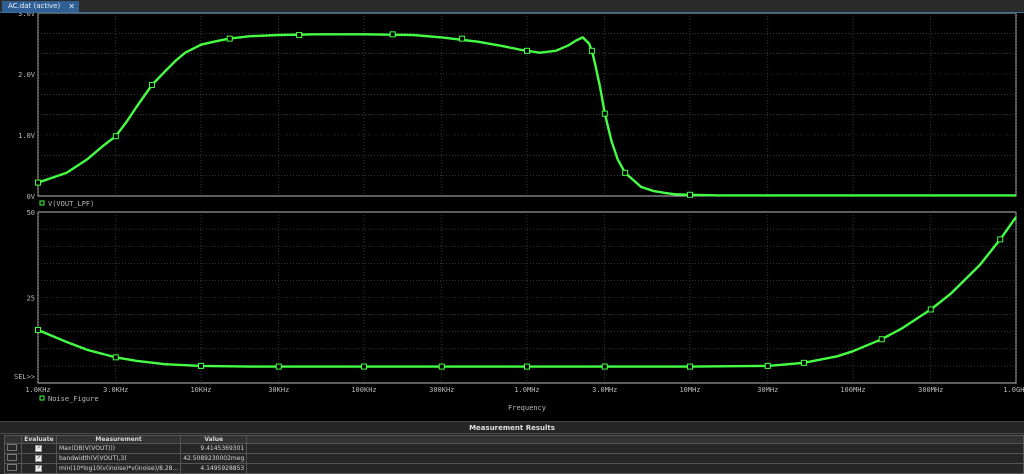 Image resolution: width=1024 pixels, height=474 pixels. Describe the element at coordinates (31, 197) in the screenshot. I see `y-tick-label-top: 0V` at that location.